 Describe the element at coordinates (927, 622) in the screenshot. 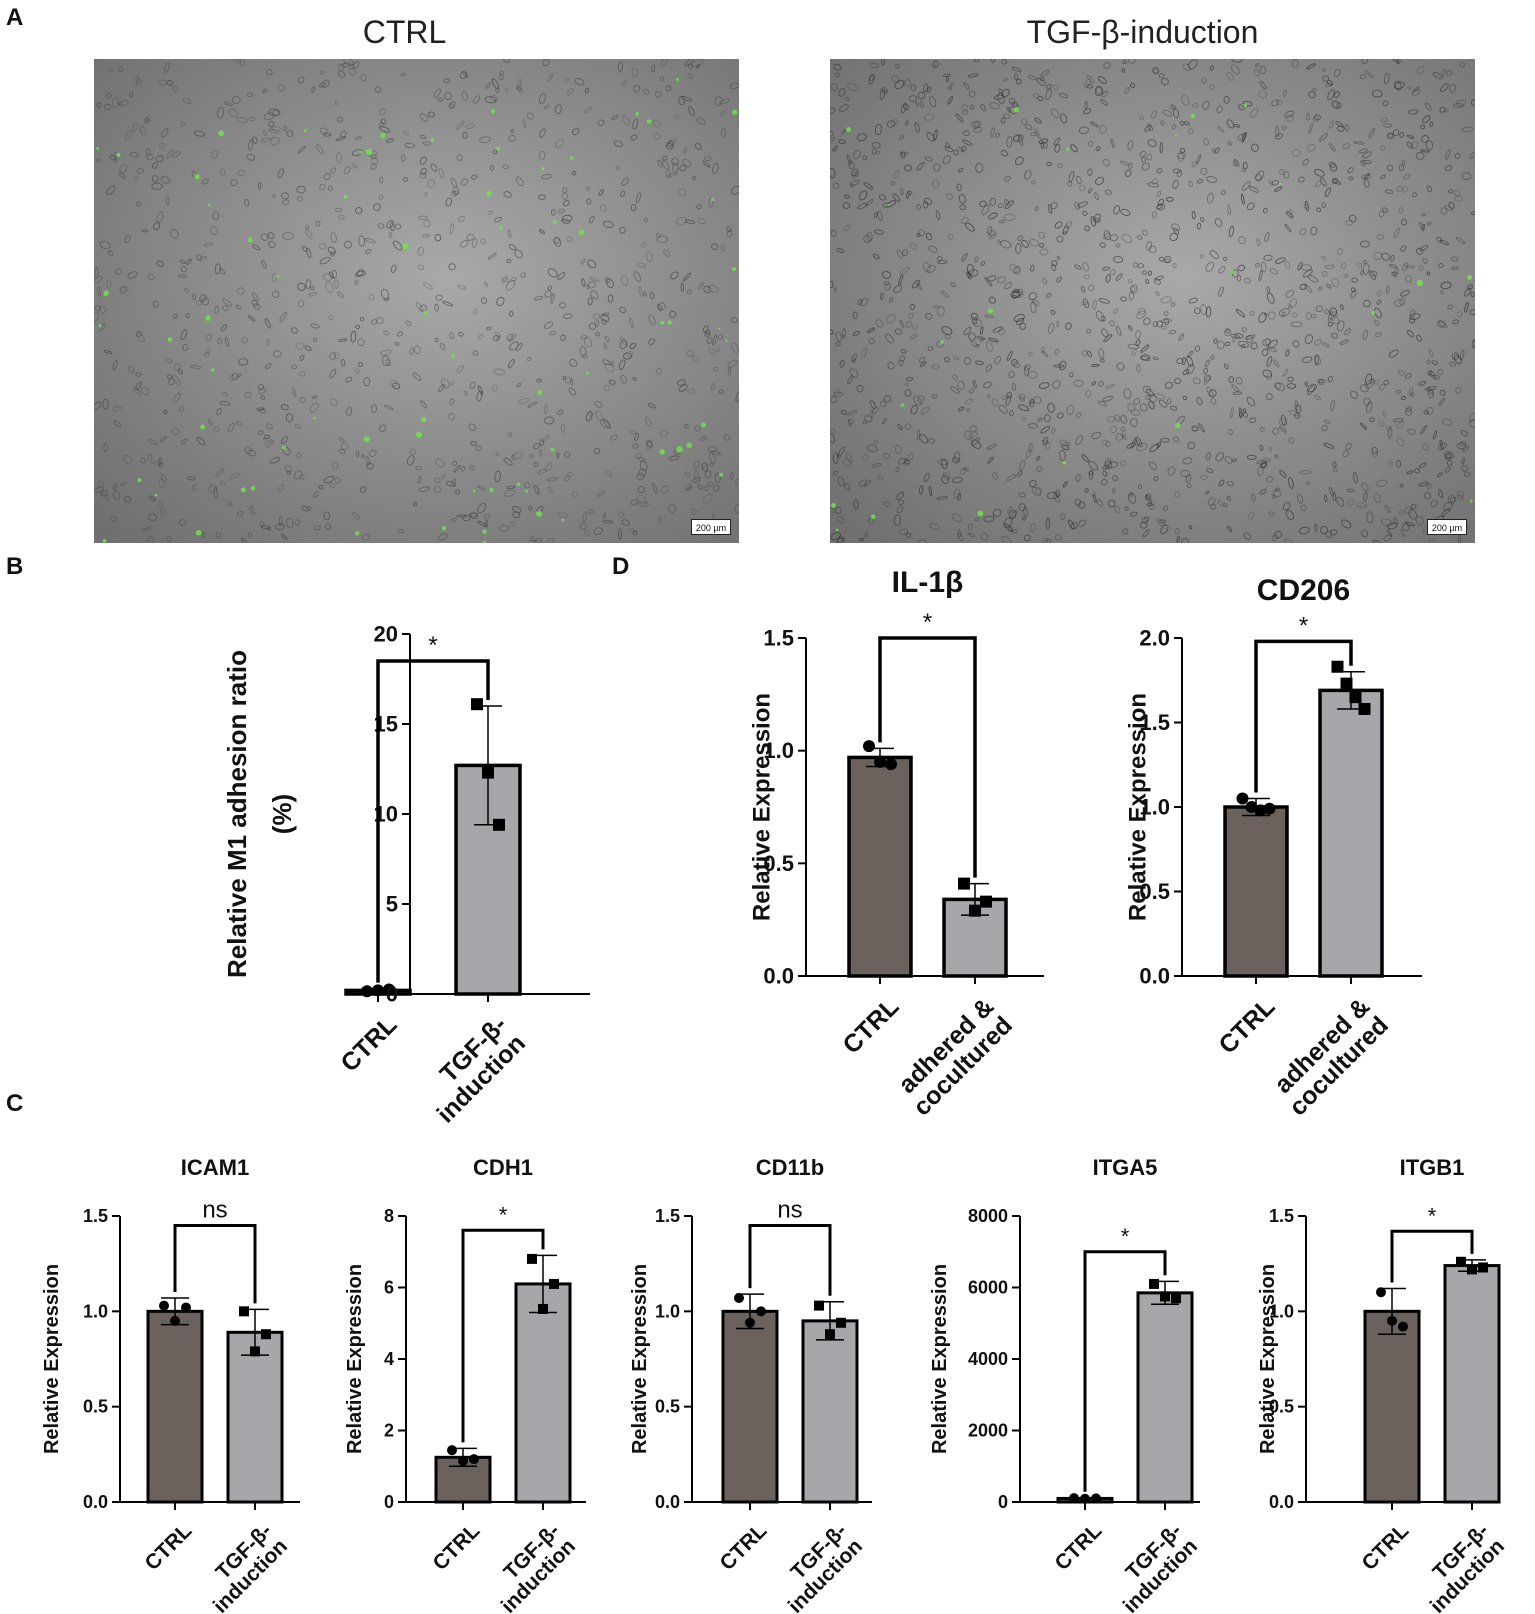

I see `significance-label: *` at that location.